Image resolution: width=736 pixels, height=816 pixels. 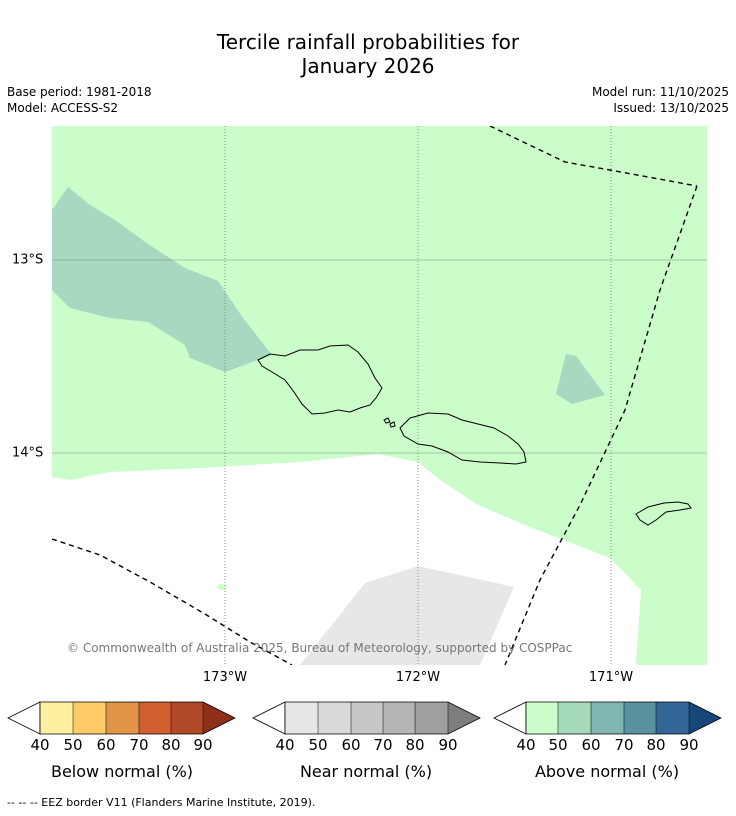 I want to click on meta-left: Base period: 1981-2018 Model: ACCESS-S2, so click(x=79, y=100).